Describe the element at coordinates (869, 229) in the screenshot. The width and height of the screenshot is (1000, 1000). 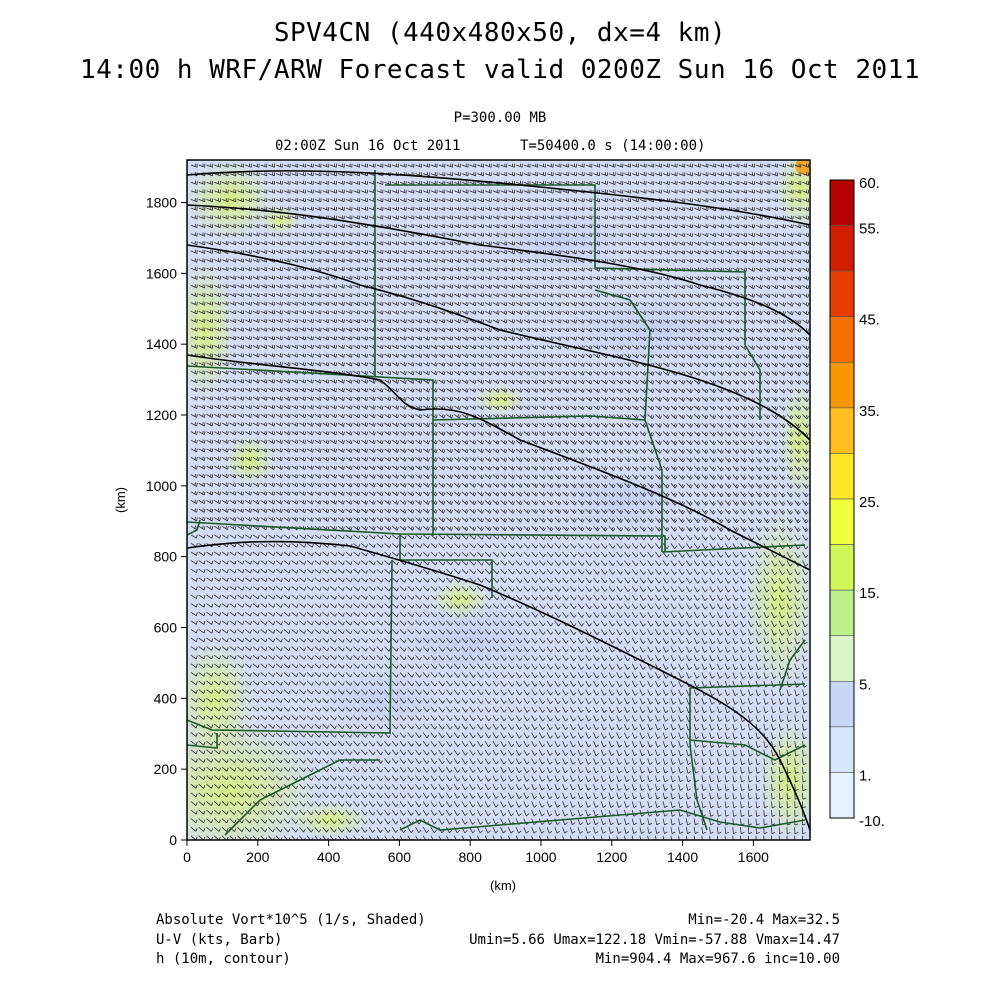
I see `colorbar-label: 55.` at that location.